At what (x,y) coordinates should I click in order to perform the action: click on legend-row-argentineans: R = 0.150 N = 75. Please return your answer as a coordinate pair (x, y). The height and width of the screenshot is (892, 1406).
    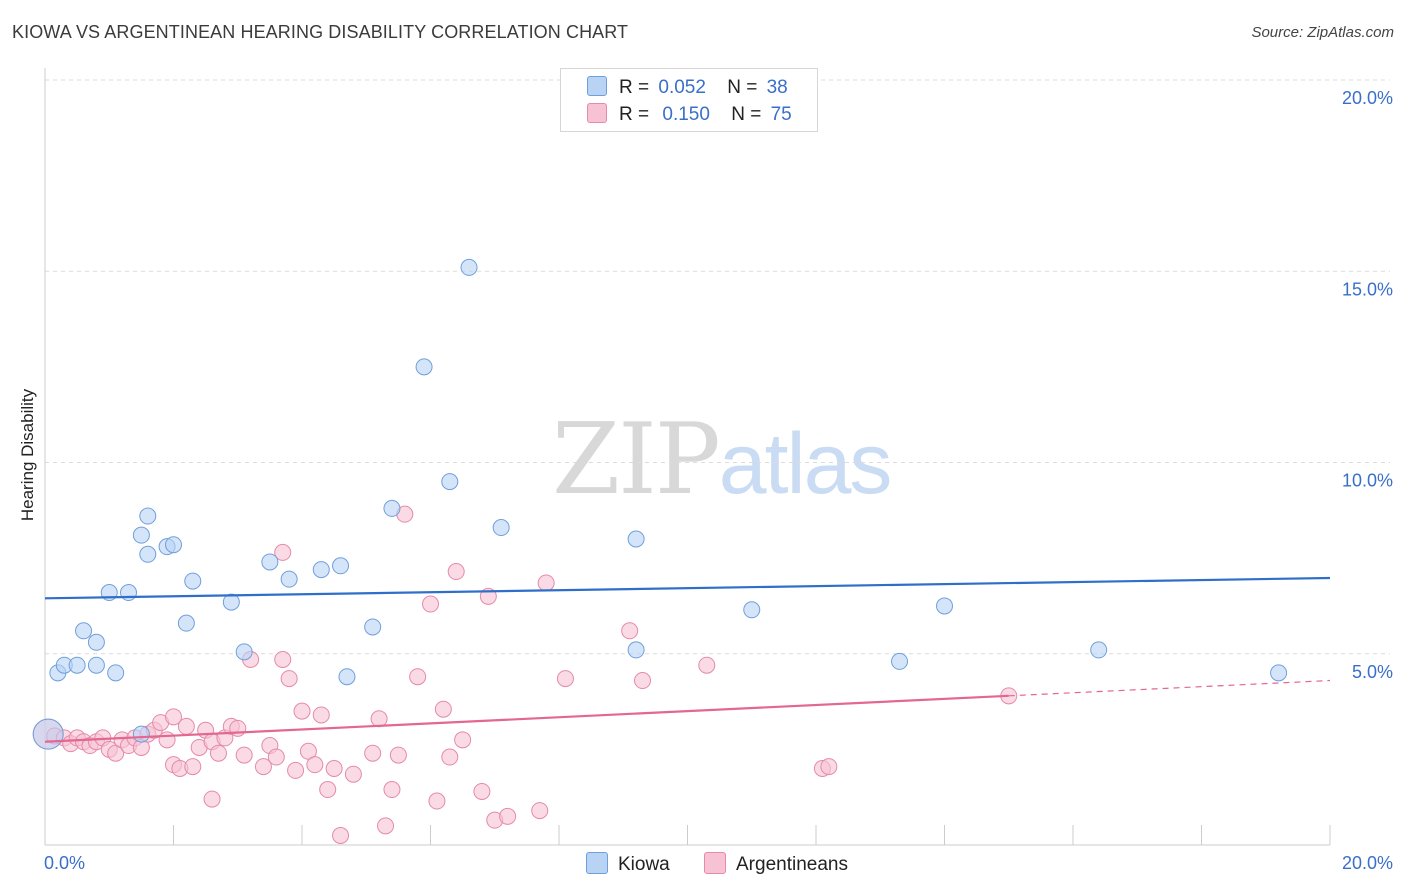
    Looking at the image, I should click on (689, 114).